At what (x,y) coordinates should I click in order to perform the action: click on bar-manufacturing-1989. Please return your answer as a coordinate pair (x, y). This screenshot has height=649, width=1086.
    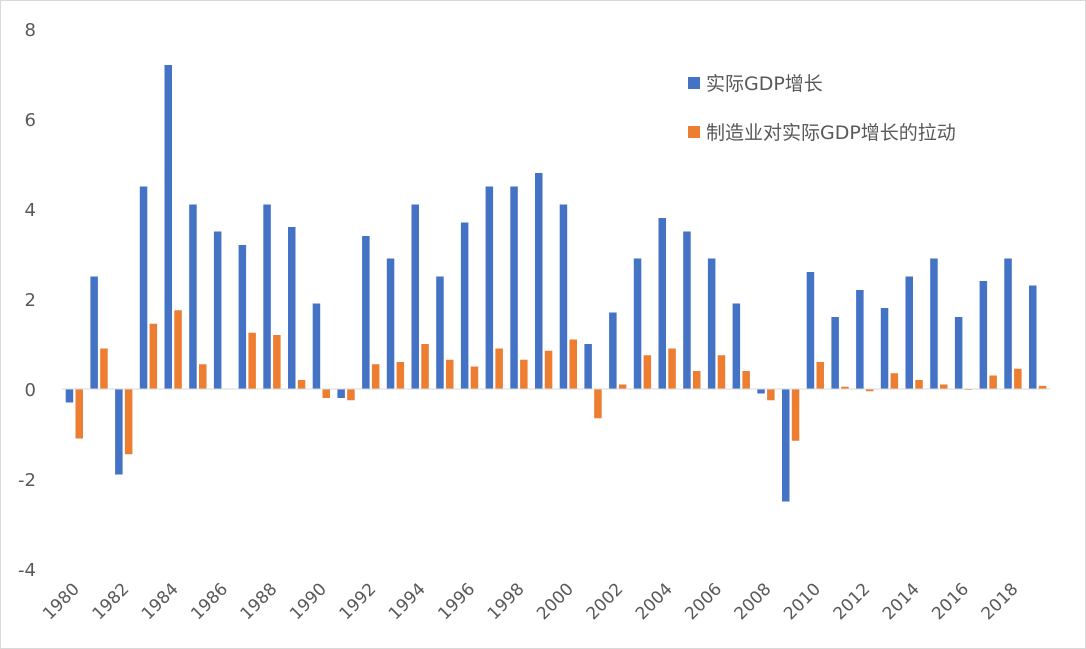
    Looking at the image, I should click on (301, 384).